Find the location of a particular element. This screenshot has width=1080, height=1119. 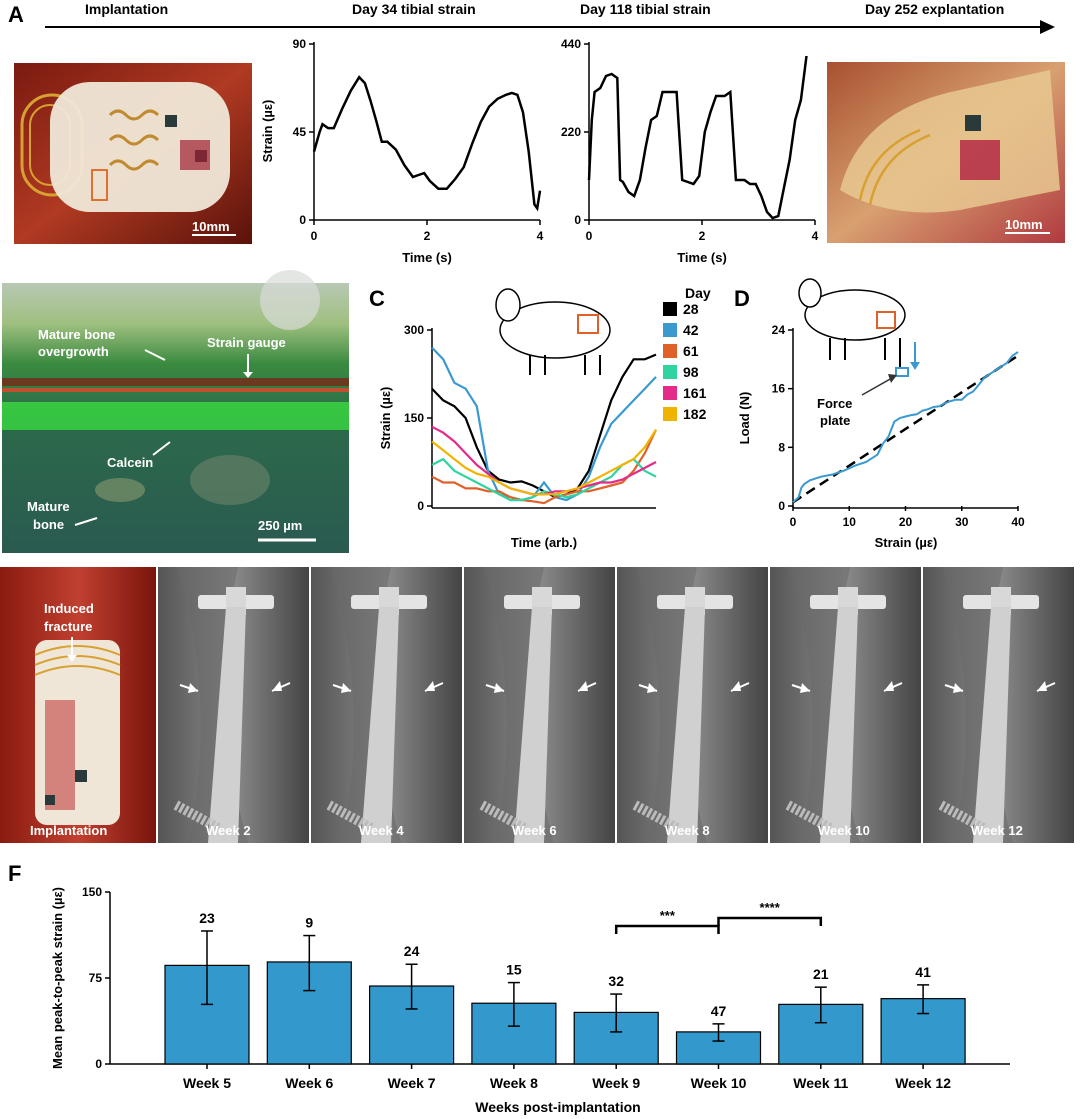

xray-frame: Week 10 is located at coordinates (845, 705).